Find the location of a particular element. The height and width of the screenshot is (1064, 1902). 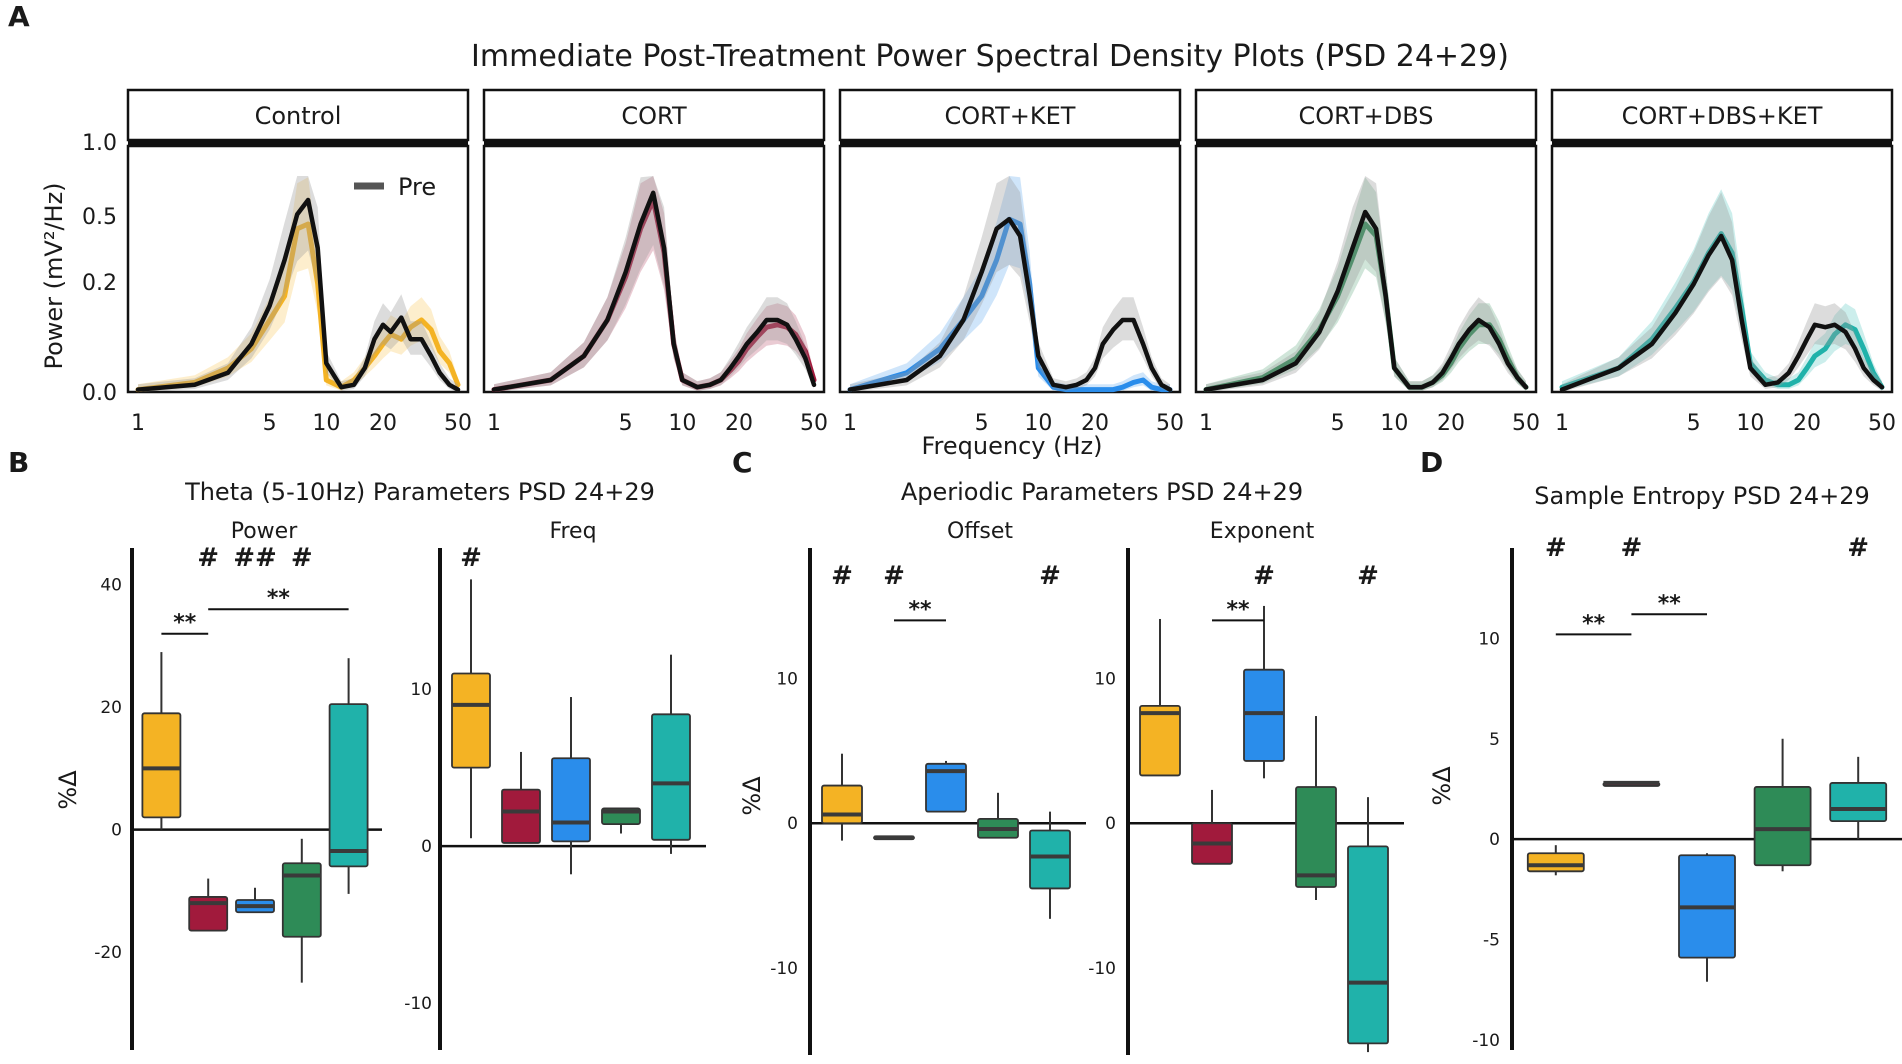

psd-y-tick: 0.2 is located at coordinates (99, 283).